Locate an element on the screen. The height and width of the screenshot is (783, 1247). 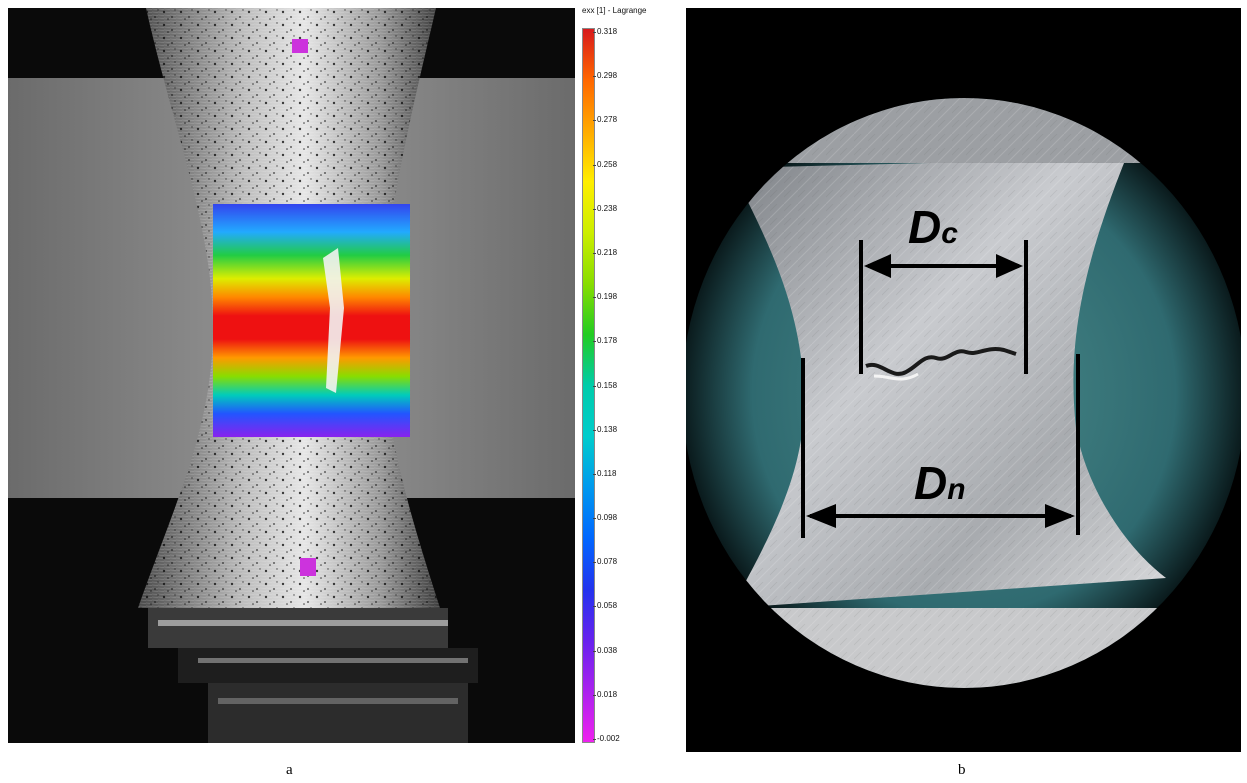
colorbar-tick-label: 0.098 is located at coordinates (605, 518).